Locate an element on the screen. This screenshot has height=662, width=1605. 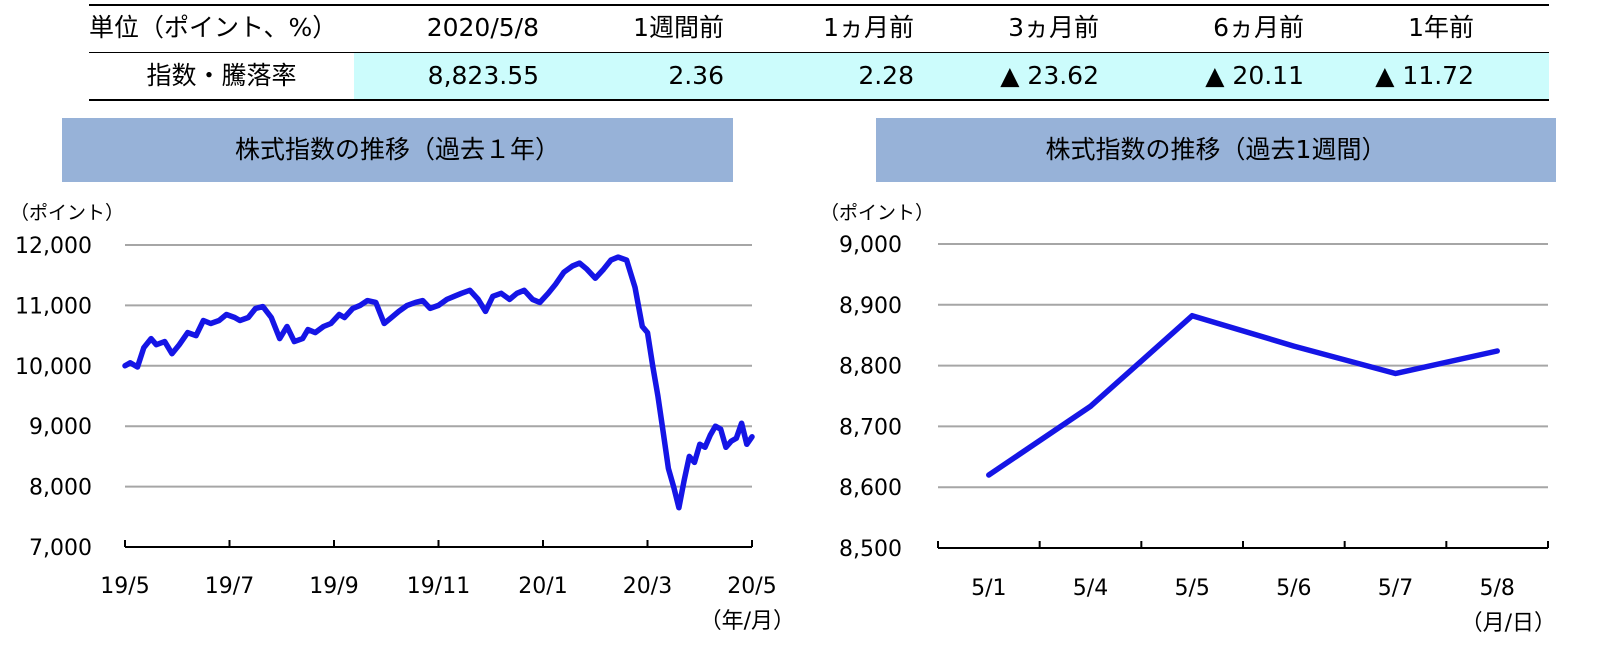
y-tick-label: 10,000 is located at coordinates (53, 367).